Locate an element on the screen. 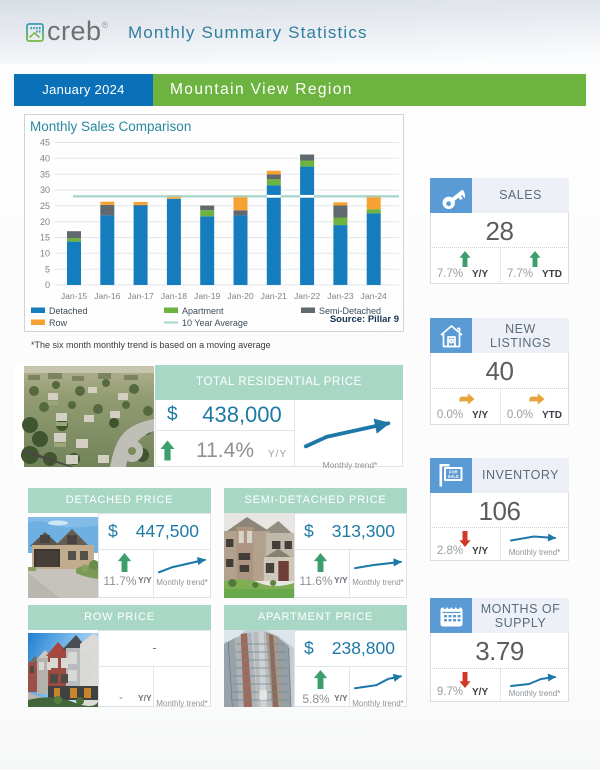 The width and height of the screenshot is (600, 770). svg-text: Jan-17 is located at coordinates (140, 296).